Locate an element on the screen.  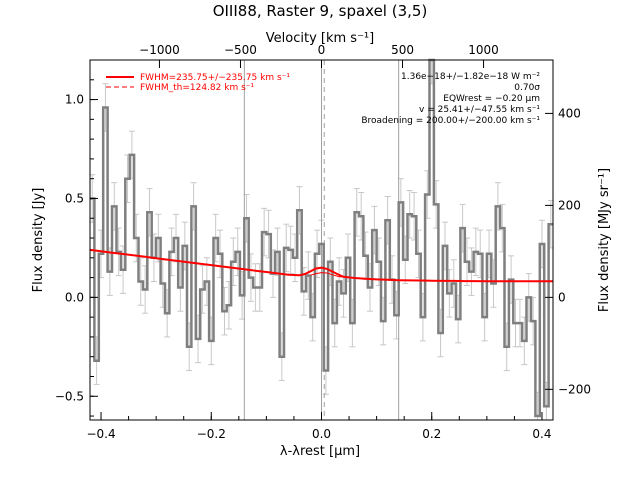
x-tick-label: 0.0 is located at coordinates (321, 434).